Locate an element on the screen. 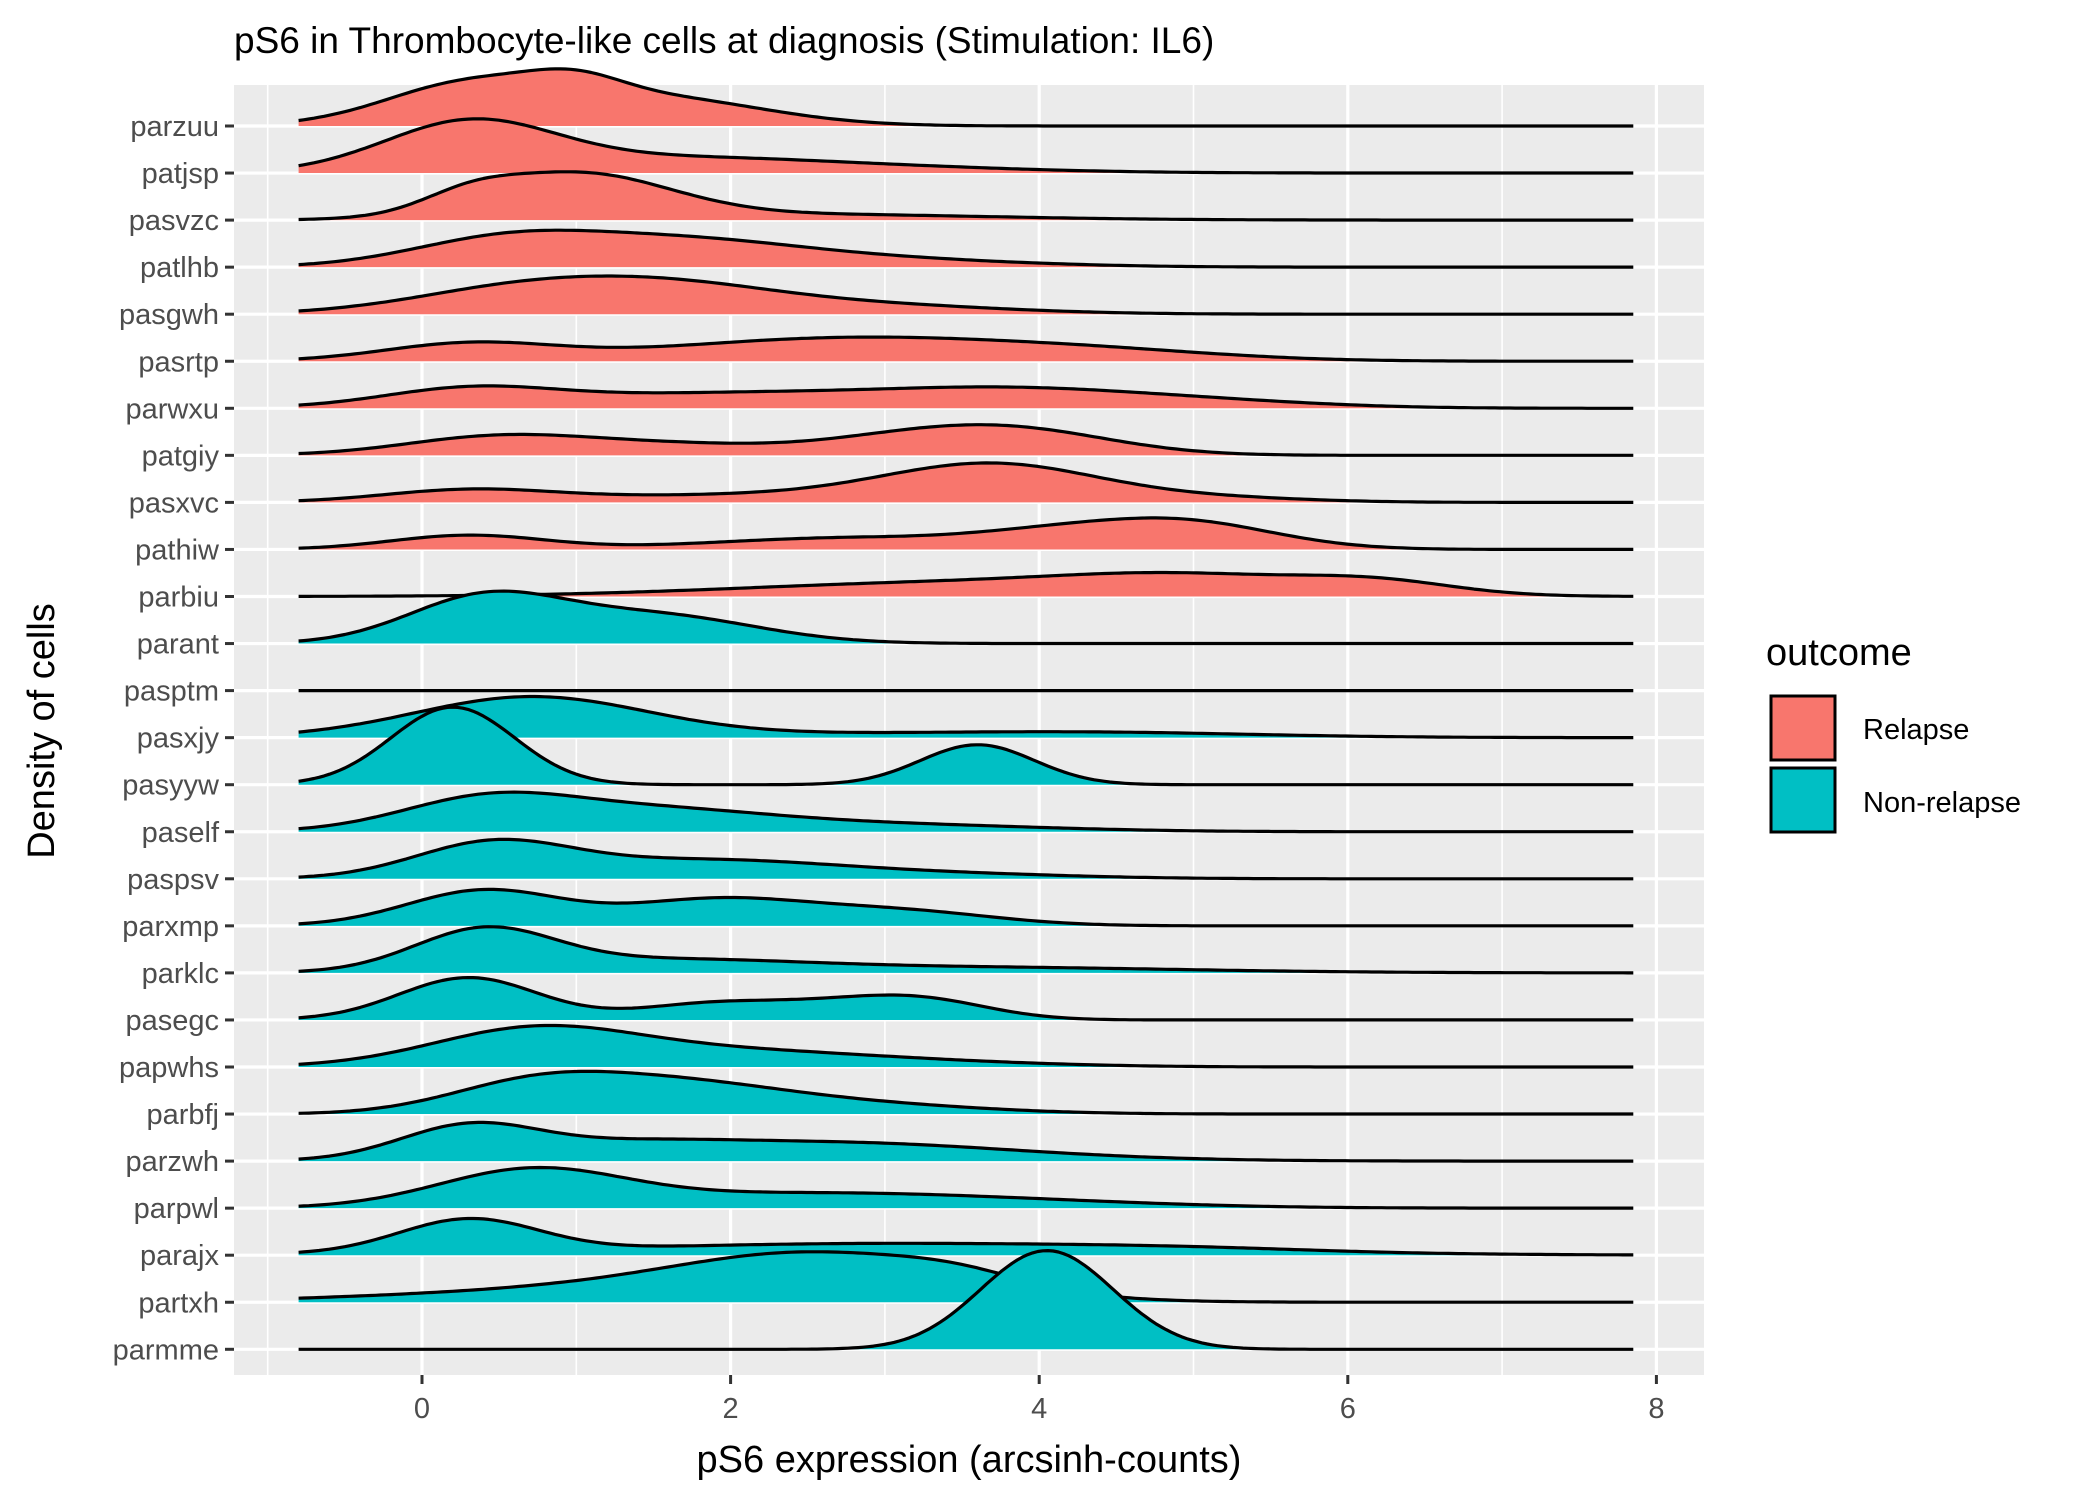  ridge-line-patlhb is located at coordinates (966, 248).